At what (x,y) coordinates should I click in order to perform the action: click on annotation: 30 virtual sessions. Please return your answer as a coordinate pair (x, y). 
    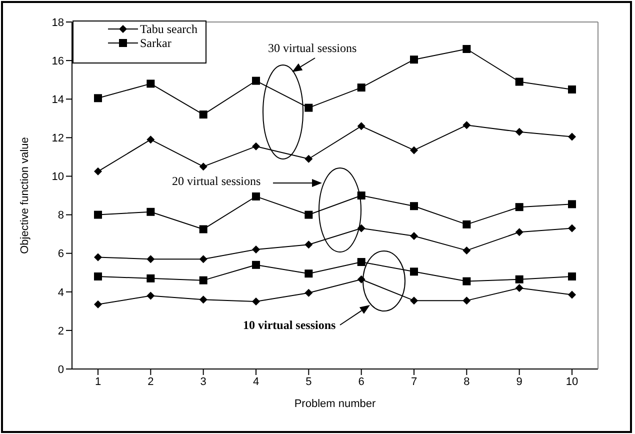
    Looking at the image, I should click on (312, 48).